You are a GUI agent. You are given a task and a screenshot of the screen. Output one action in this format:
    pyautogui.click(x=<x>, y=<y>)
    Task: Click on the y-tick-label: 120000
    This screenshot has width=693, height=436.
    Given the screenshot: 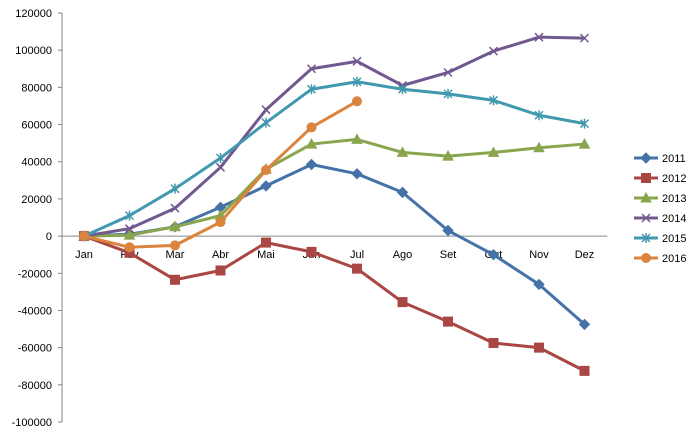 What is the action you would take?
    pyautogui.click(x=33, y=14)
    